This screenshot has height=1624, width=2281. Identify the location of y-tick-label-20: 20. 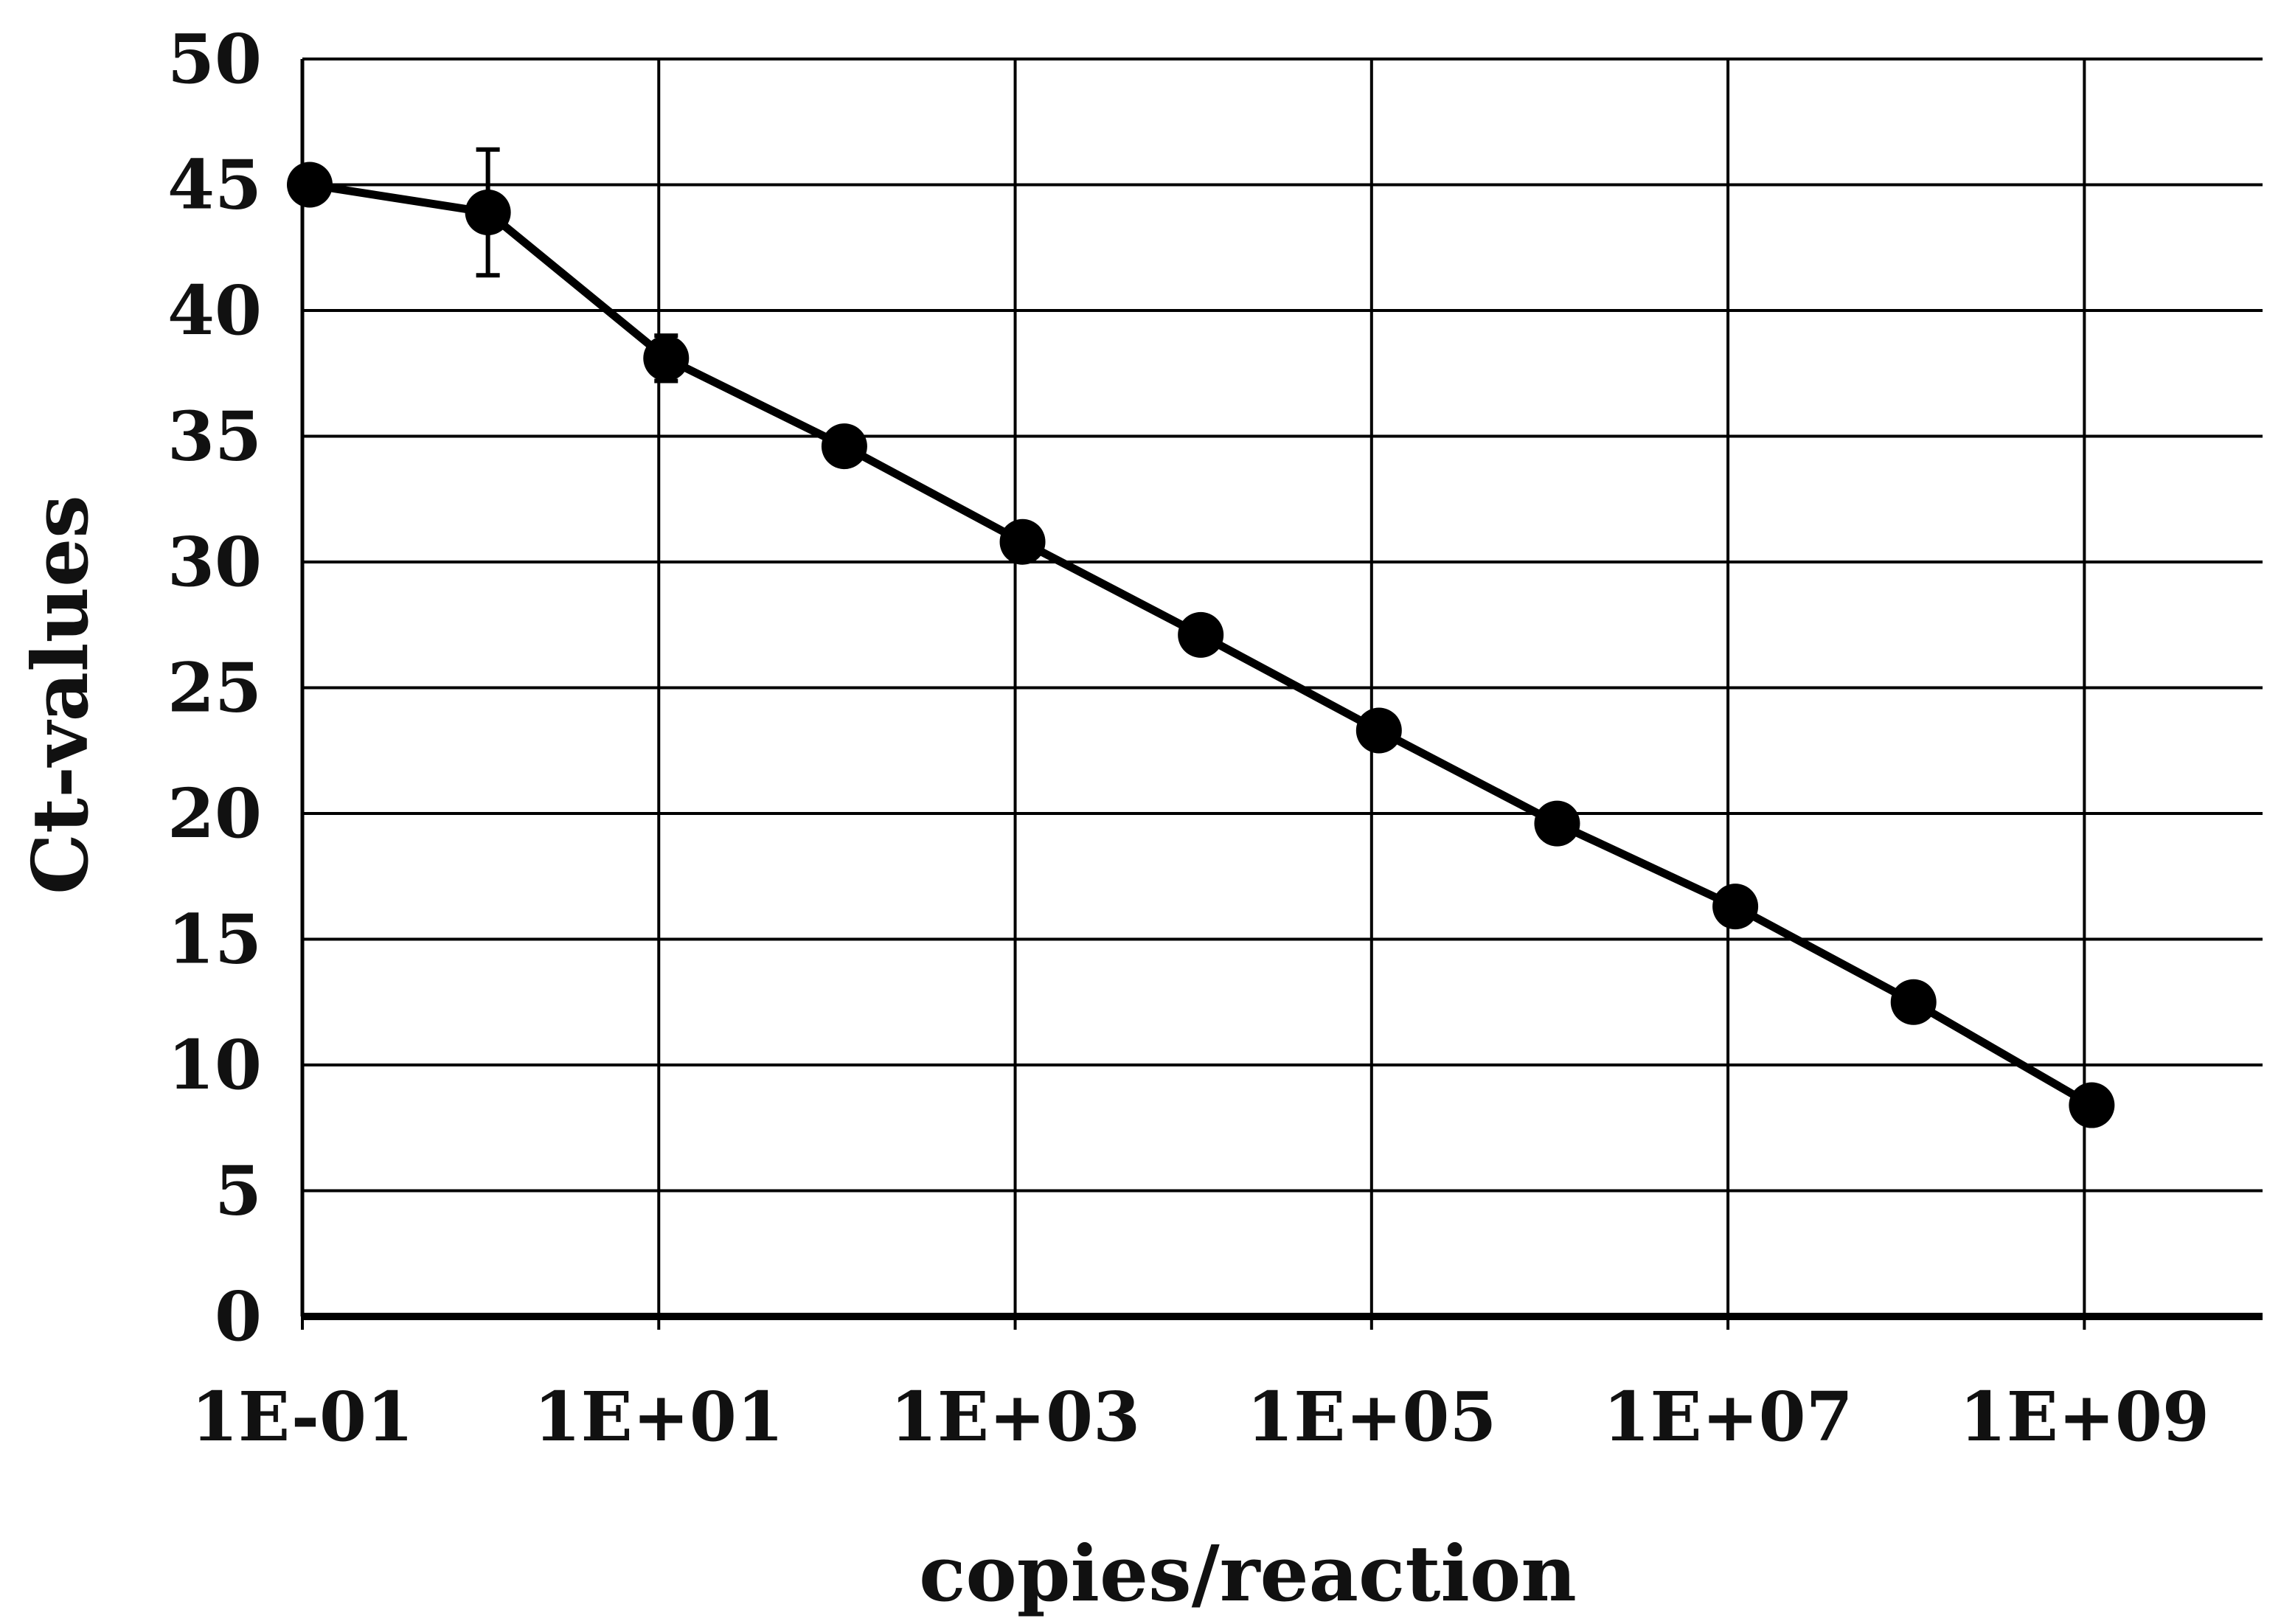
(214, 813).